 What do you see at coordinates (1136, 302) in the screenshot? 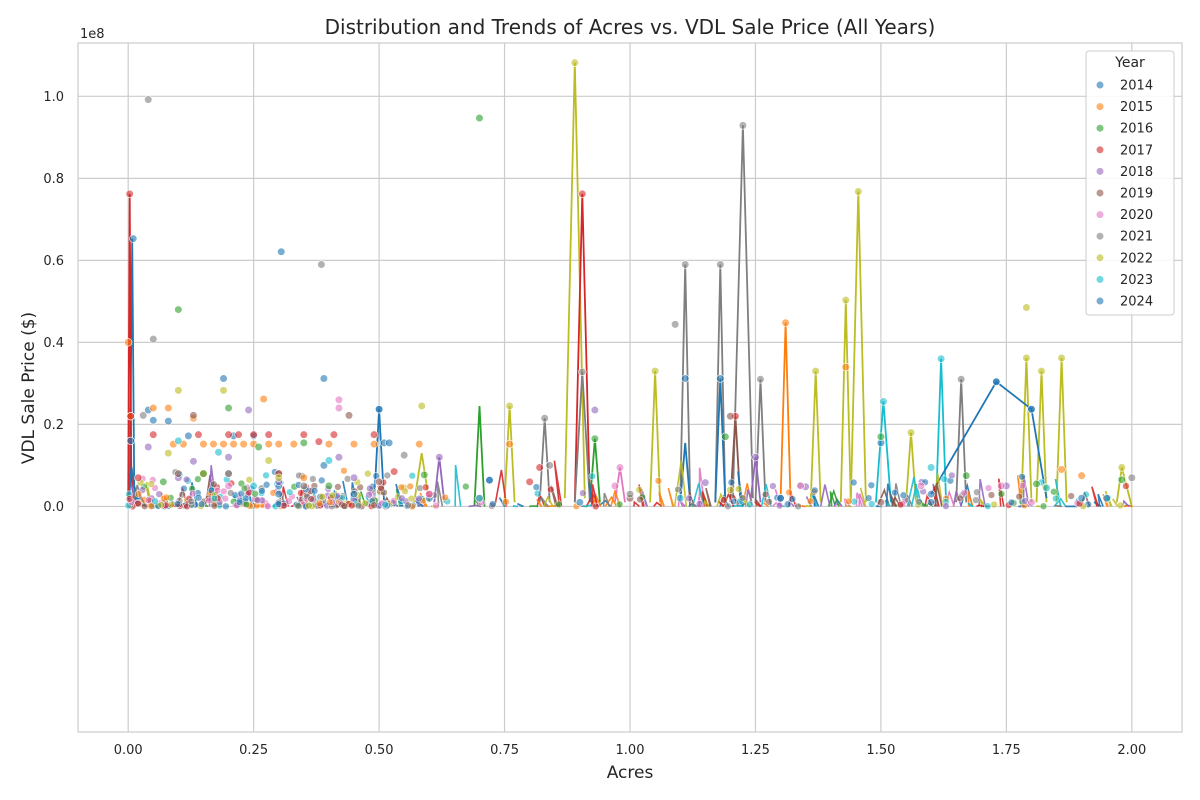
I see `legend-label: 2024` at bounding box center [1136, 302].